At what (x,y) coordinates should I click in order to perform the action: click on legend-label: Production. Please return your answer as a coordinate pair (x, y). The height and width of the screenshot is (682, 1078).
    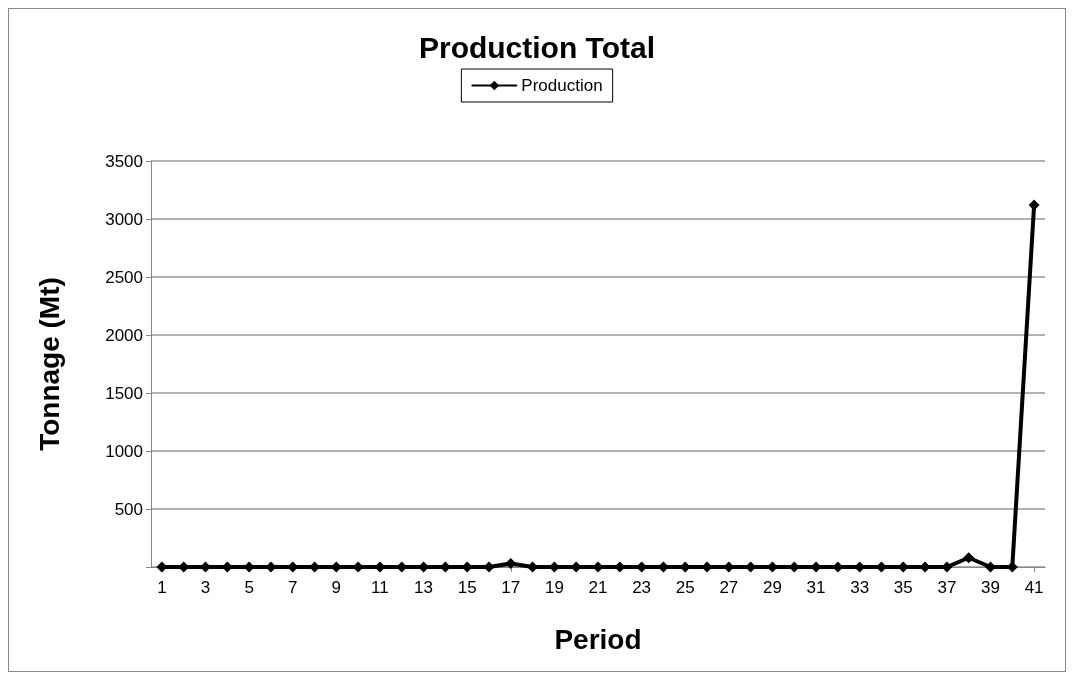
    Looking at the image, I should click on (562, 85).